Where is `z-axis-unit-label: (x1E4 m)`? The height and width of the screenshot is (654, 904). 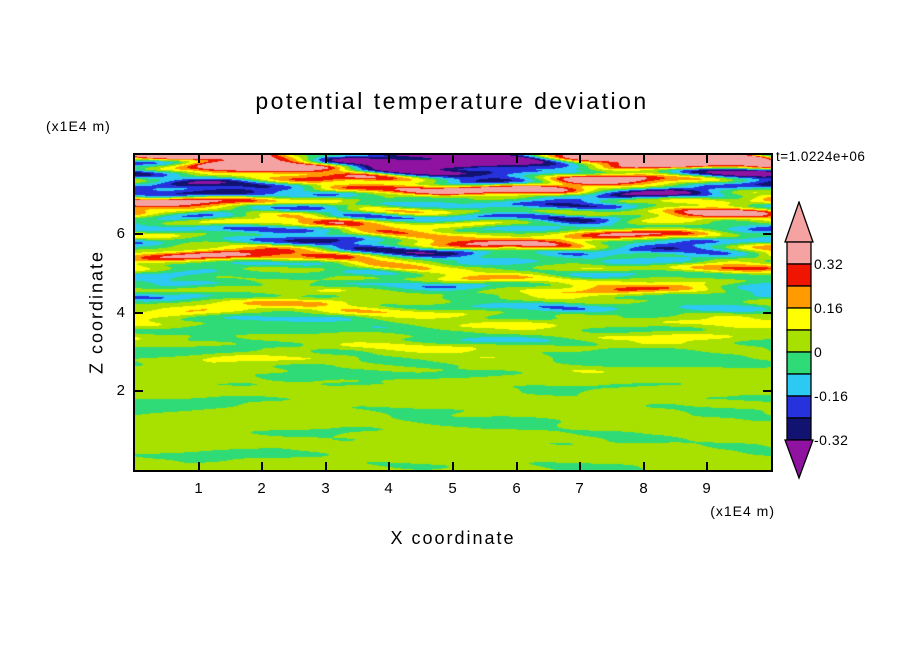
z-axis-unit-label: (x1E4 m) is located at coordinates (78, 126).